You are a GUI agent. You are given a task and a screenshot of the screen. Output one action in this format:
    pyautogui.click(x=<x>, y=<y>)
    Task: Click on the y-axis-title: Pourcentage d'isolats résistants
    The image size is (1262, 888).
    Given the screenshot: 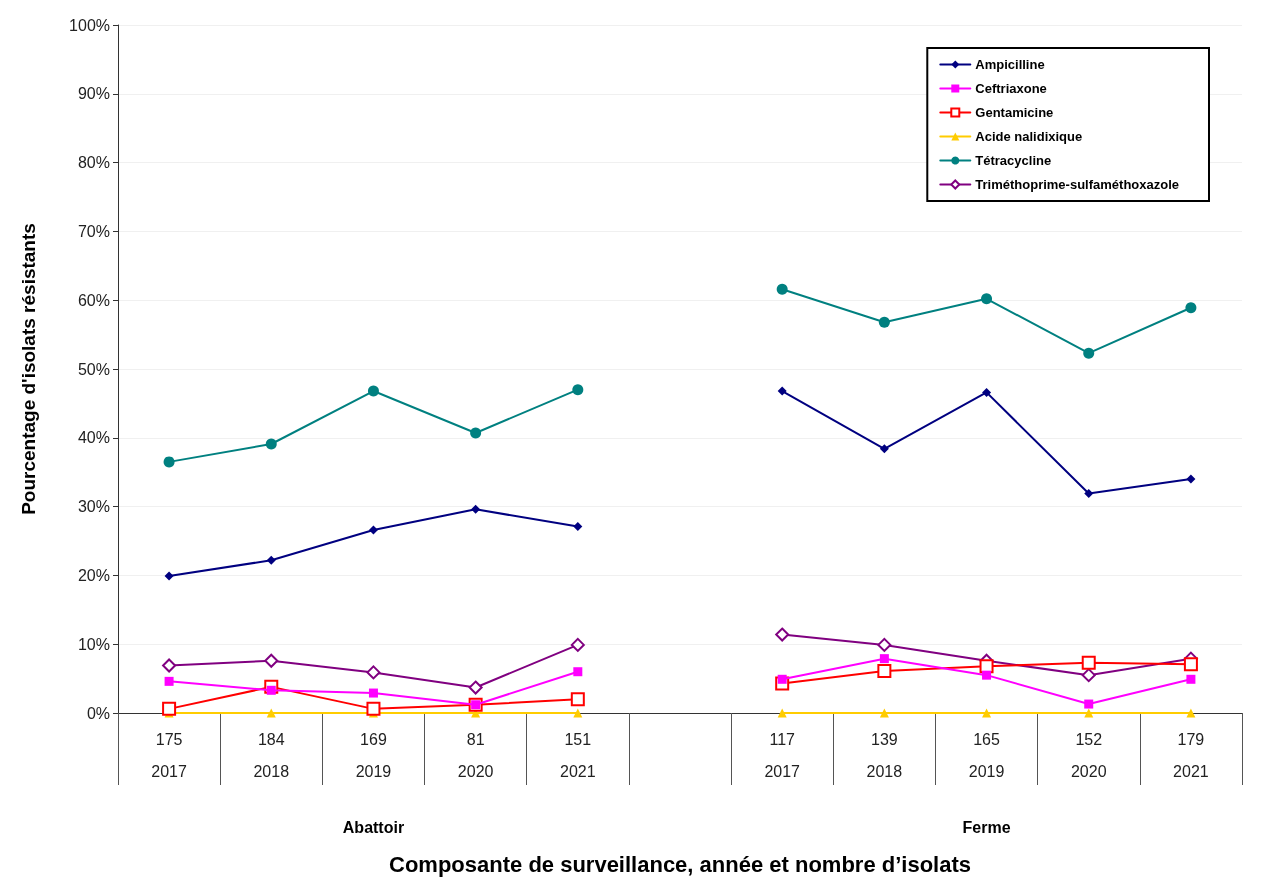 What is the action you would take?
    pyautogui.click(x=28, y=369)
    